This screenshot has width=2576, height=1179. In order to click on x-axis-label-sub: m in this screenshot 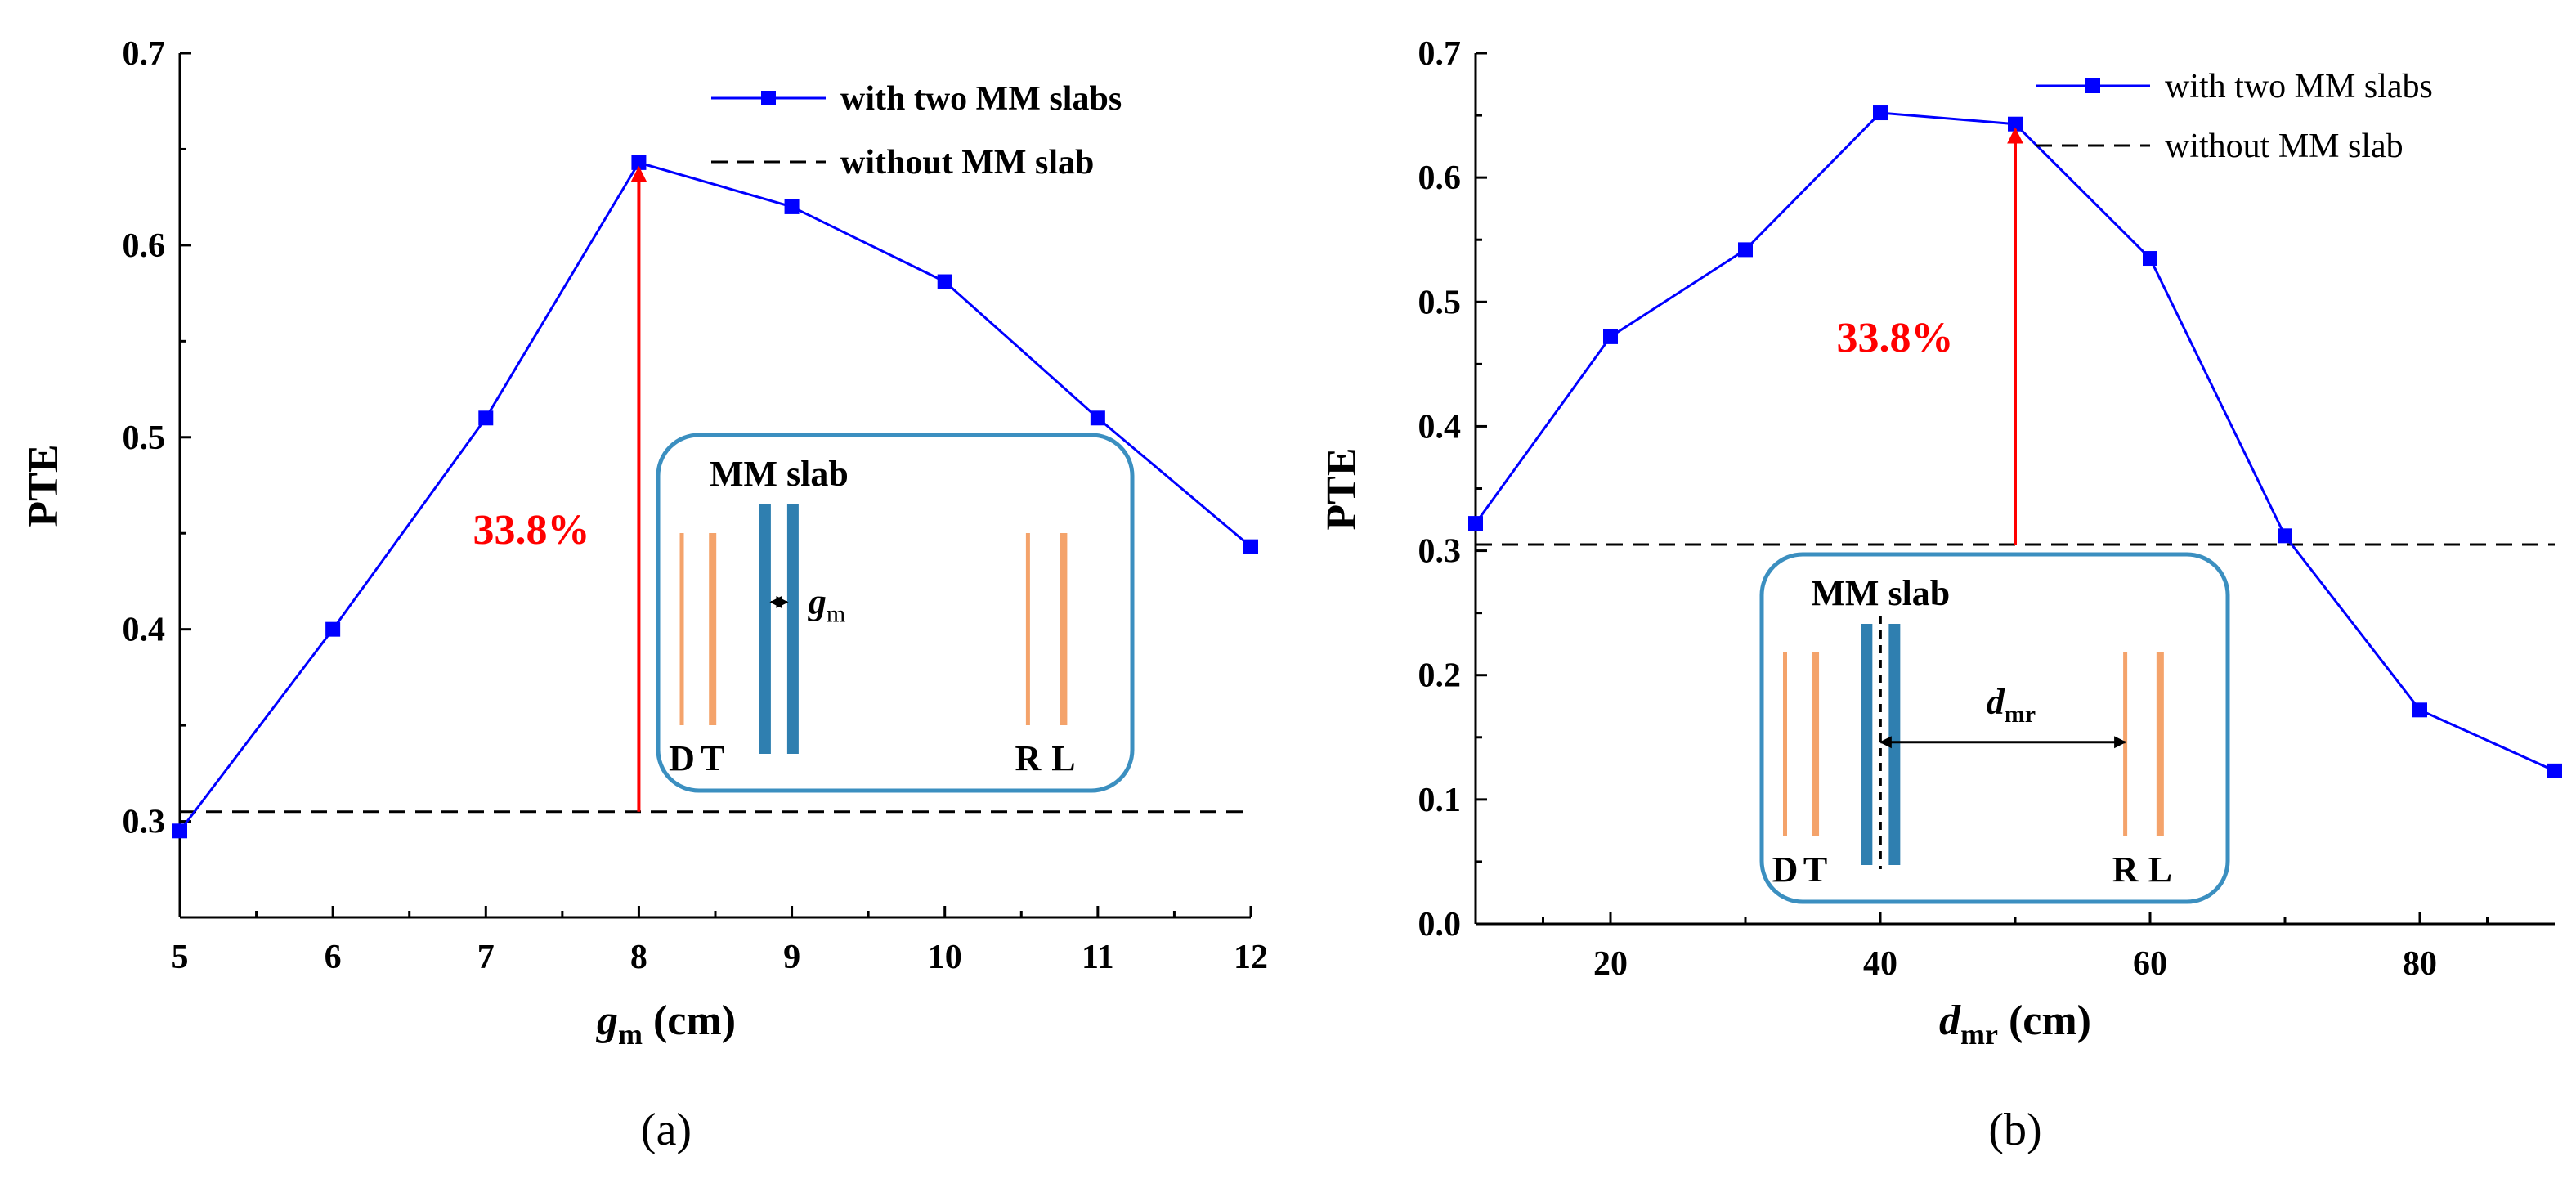, I will do `click(631, 1034)`.